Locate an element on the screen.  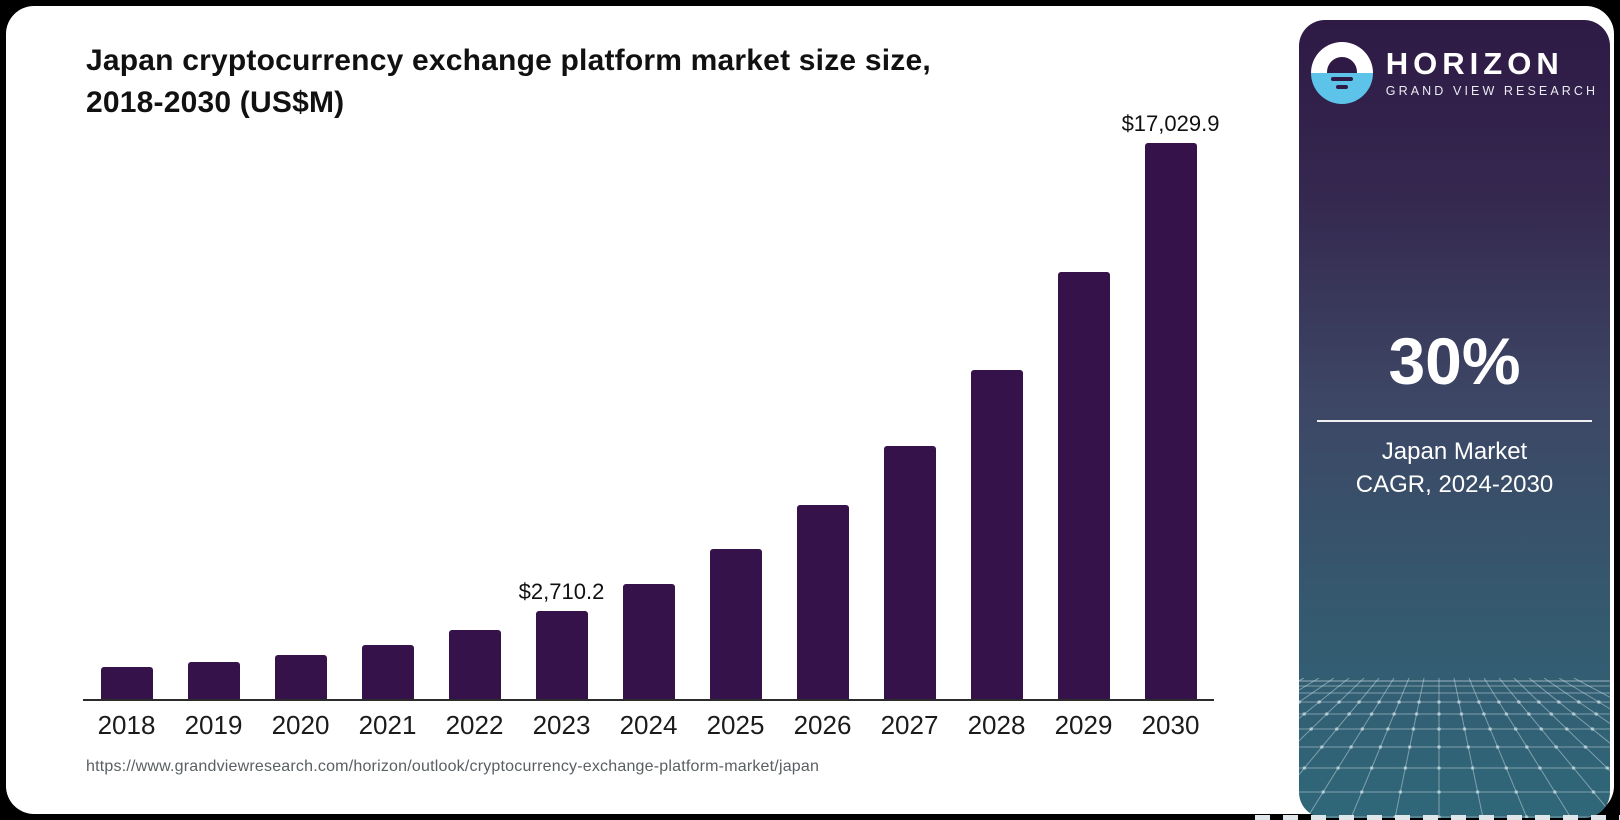
bar-column-2027 is located at coordinates (909, 572).